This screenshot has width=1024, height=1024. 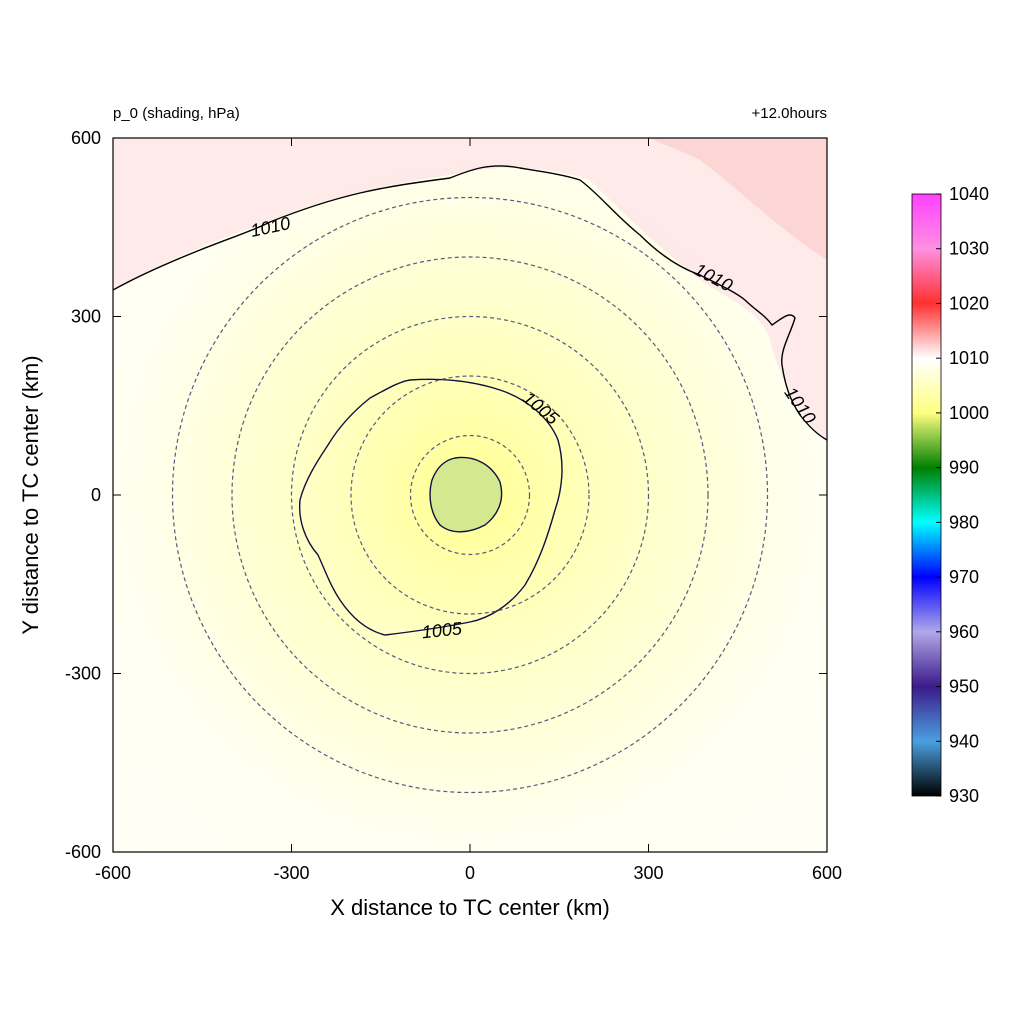 What do you see at coordinates (738, 199) in the screenshot?
I see `high-pressure-corner` at bounding box center [738, 199].